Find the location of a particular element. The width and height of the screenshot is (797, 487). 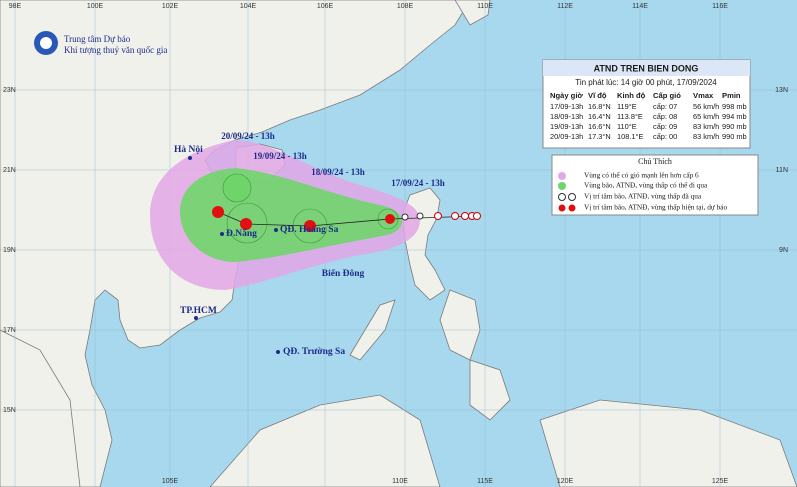

table-cell: 17.3°N is located at coordinates (599, 136).